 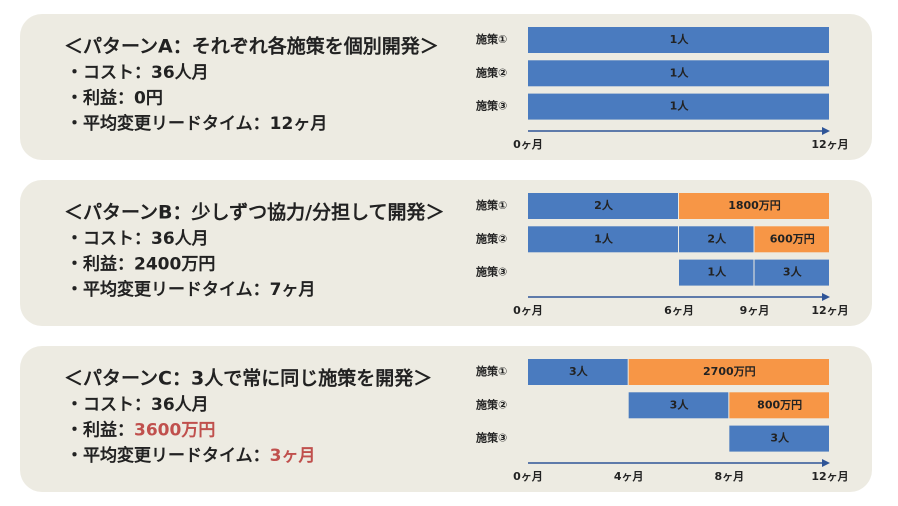 I want to click on summary-line: ・平均変更リードタイム：12ヶ月, so click(x=196, y=123).